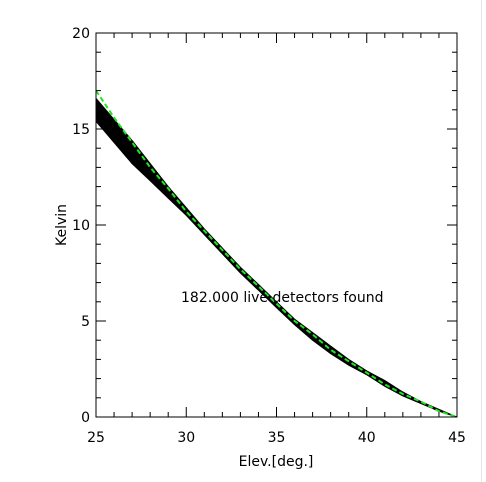  I want to click on annotation-text: 182.000 live detectors found, so click(282, 298).